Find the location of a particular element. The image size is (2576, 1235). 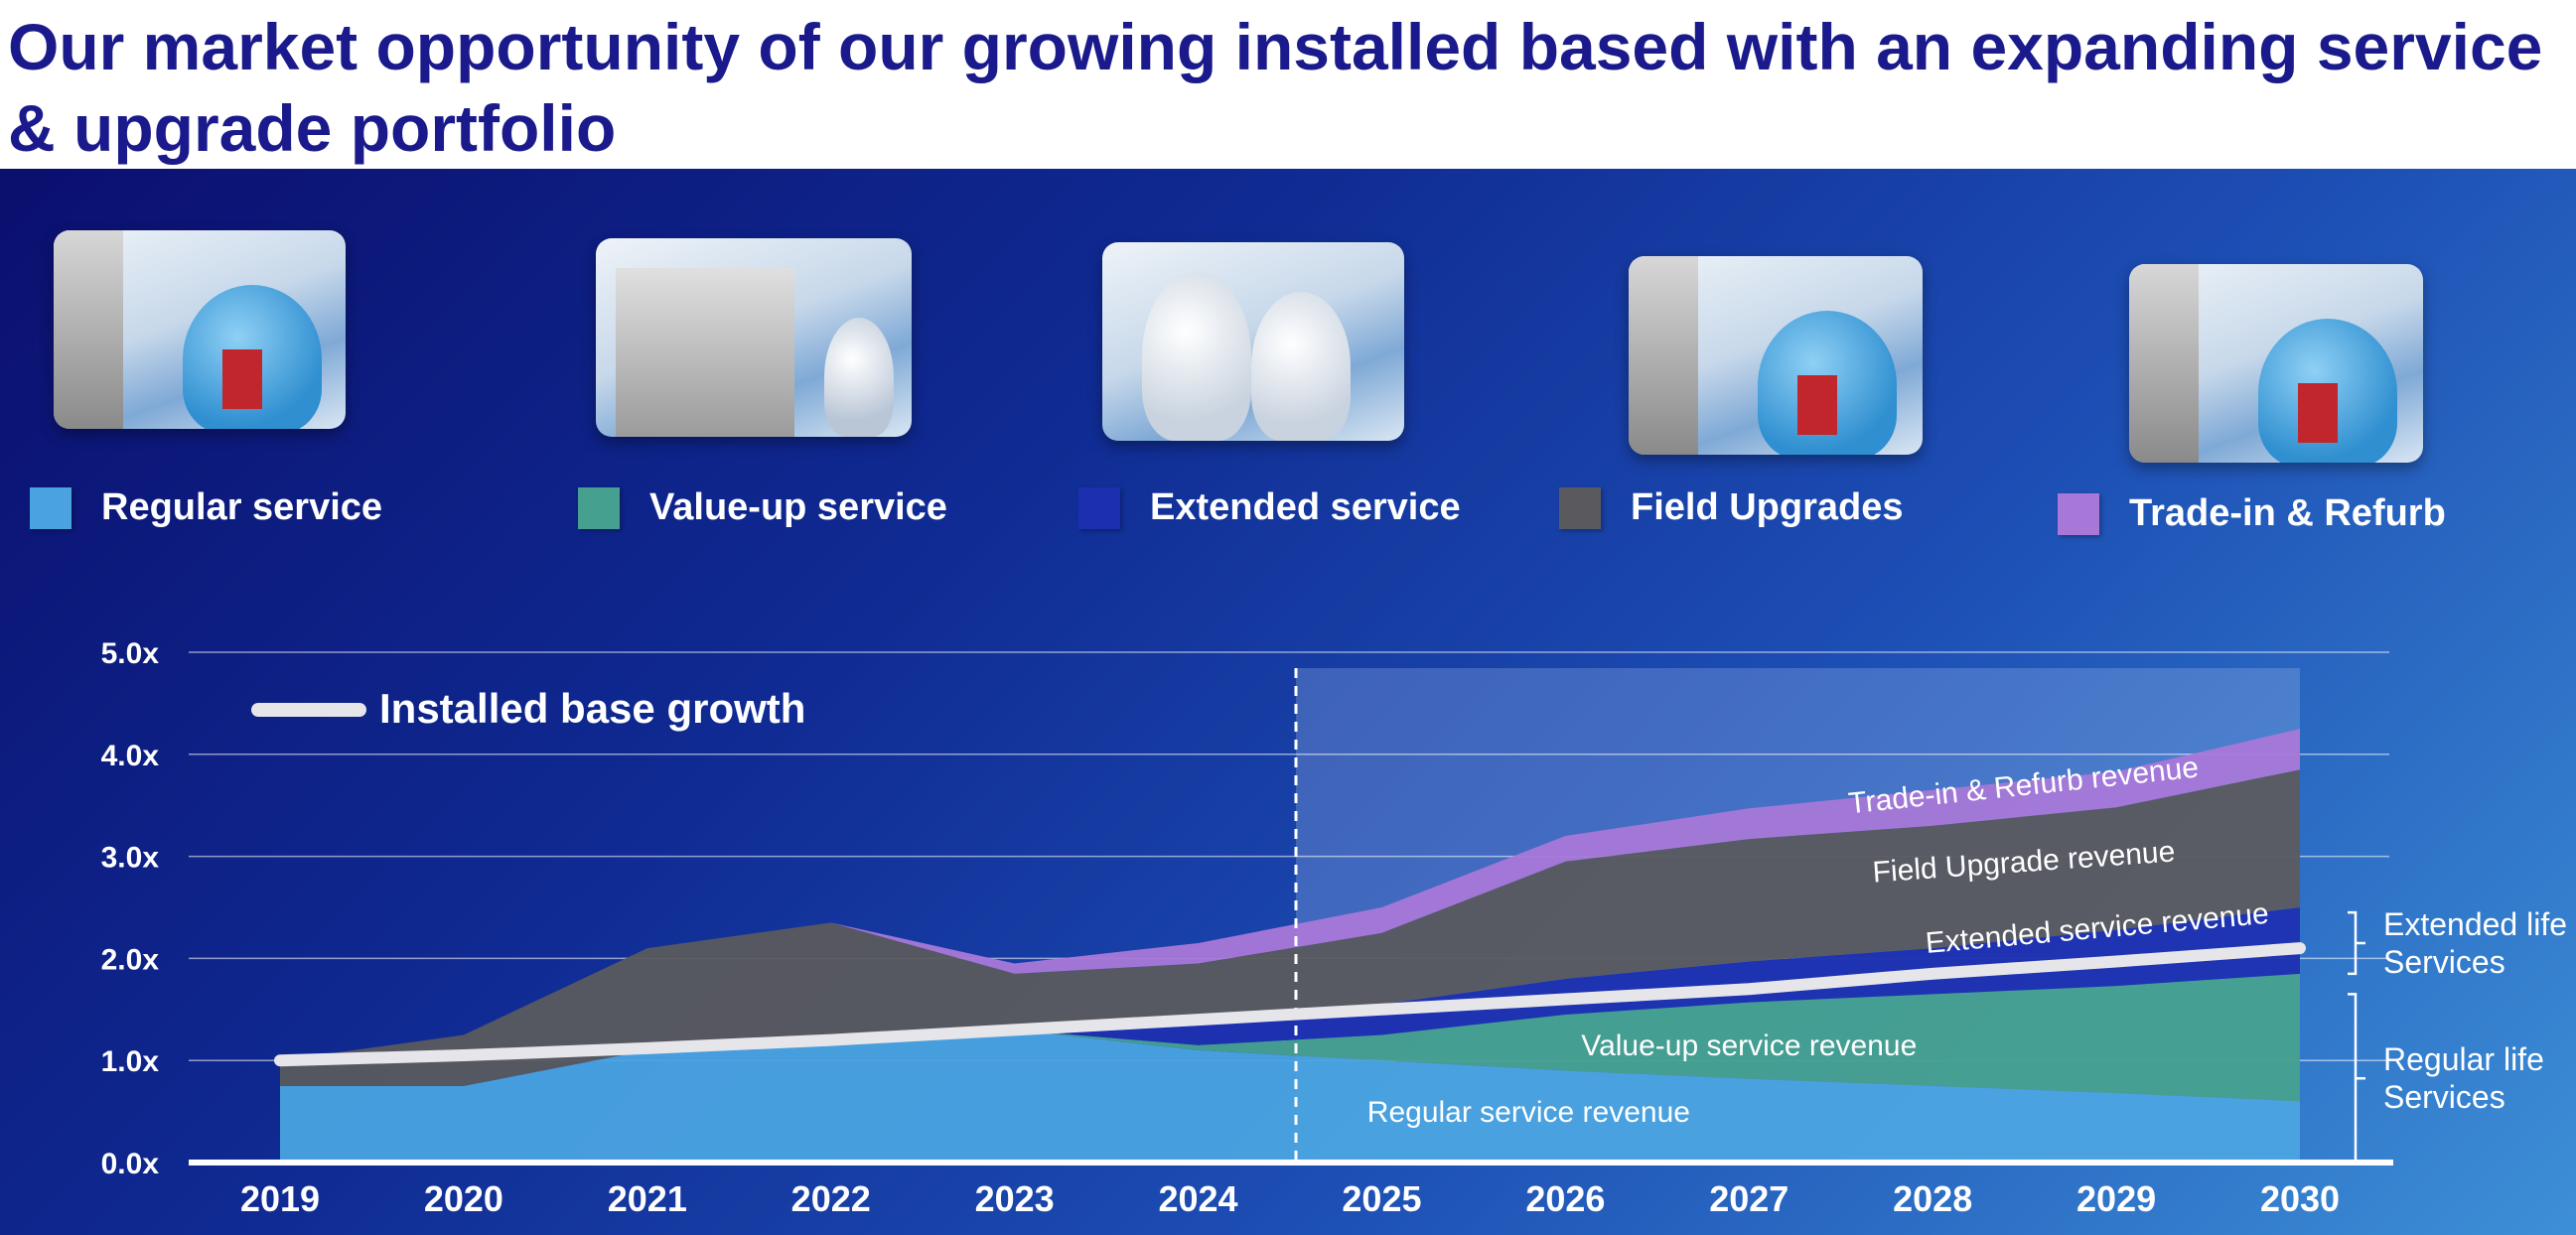

field-upgrades-photo is located at coordinates (1776, 356).